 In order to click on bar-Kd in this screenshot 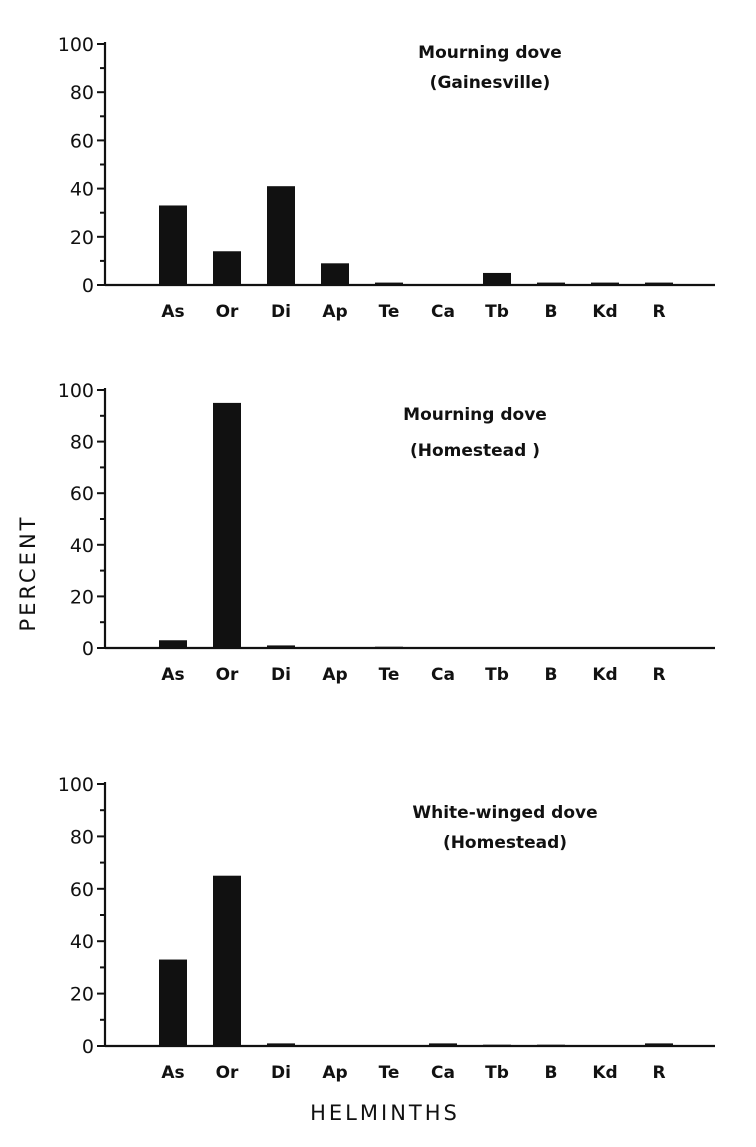, I will do `click(605, 283)`.